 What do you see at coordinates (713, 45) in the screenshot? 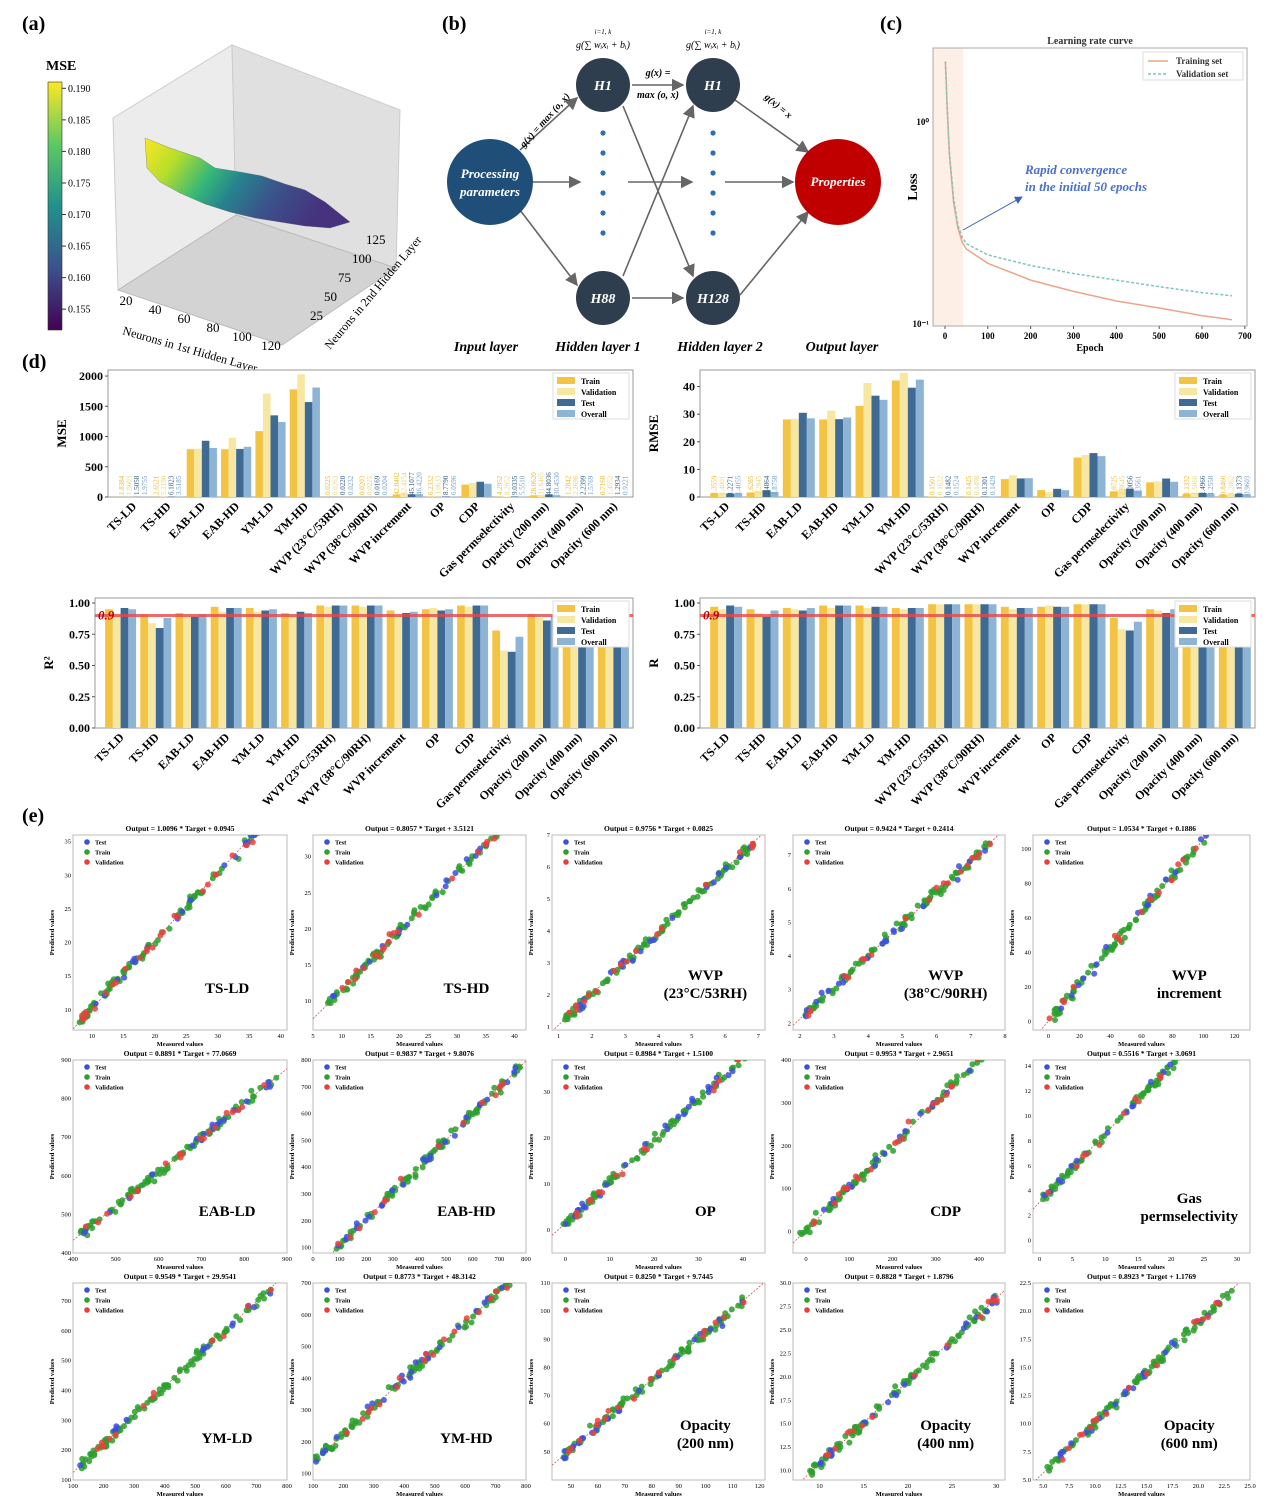
I see `sum-formula-2: g(∑ wᵢxᵢ + bᵢ)` at bounding box center [713, 45].